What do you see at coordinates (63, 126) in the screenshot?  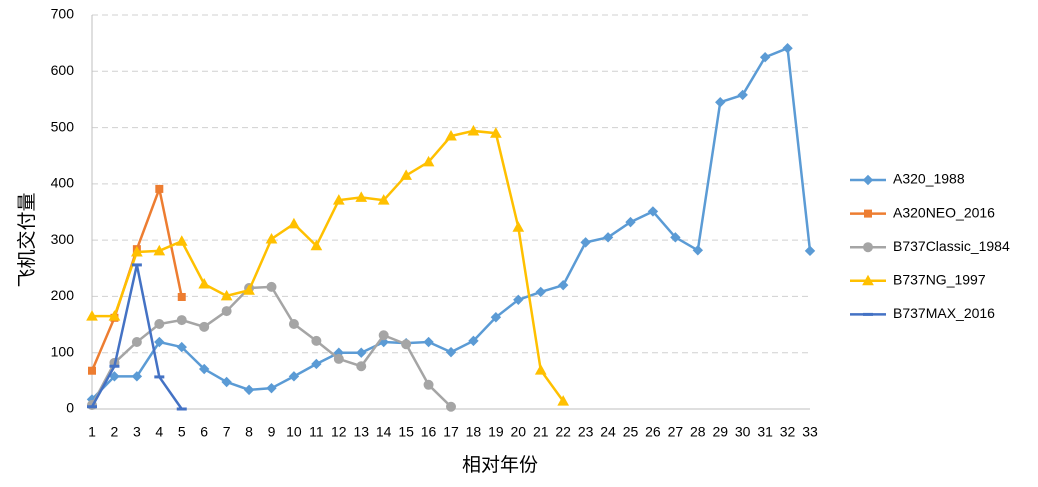 I see `y-tick-label: 500` at bounding box center [63, 126].